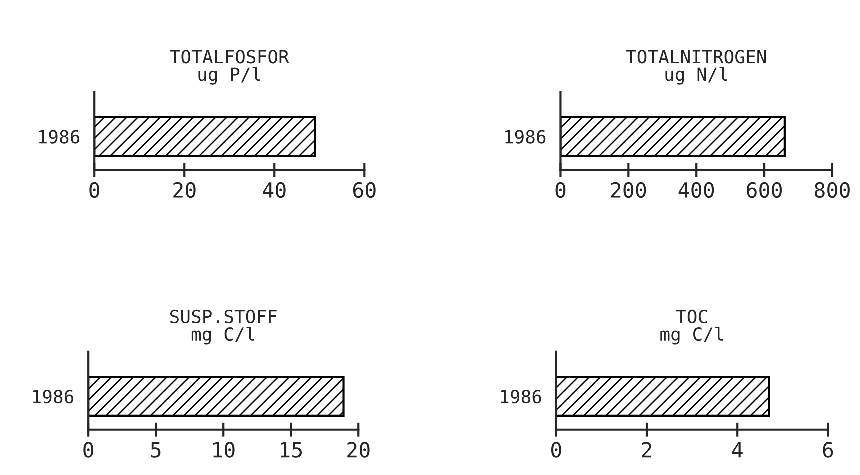  What do you see at coordinates (696, 190) in the screenshot?
I see `x-tick-label: 400` at bounding box center [696, 190].